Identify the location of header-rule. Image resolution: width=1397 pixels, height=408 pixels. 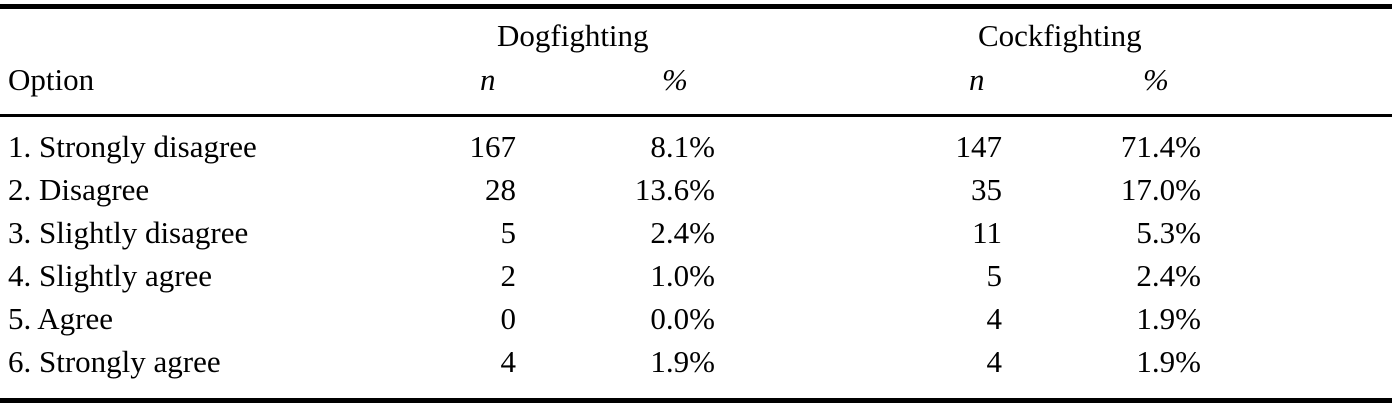
(696, 115).